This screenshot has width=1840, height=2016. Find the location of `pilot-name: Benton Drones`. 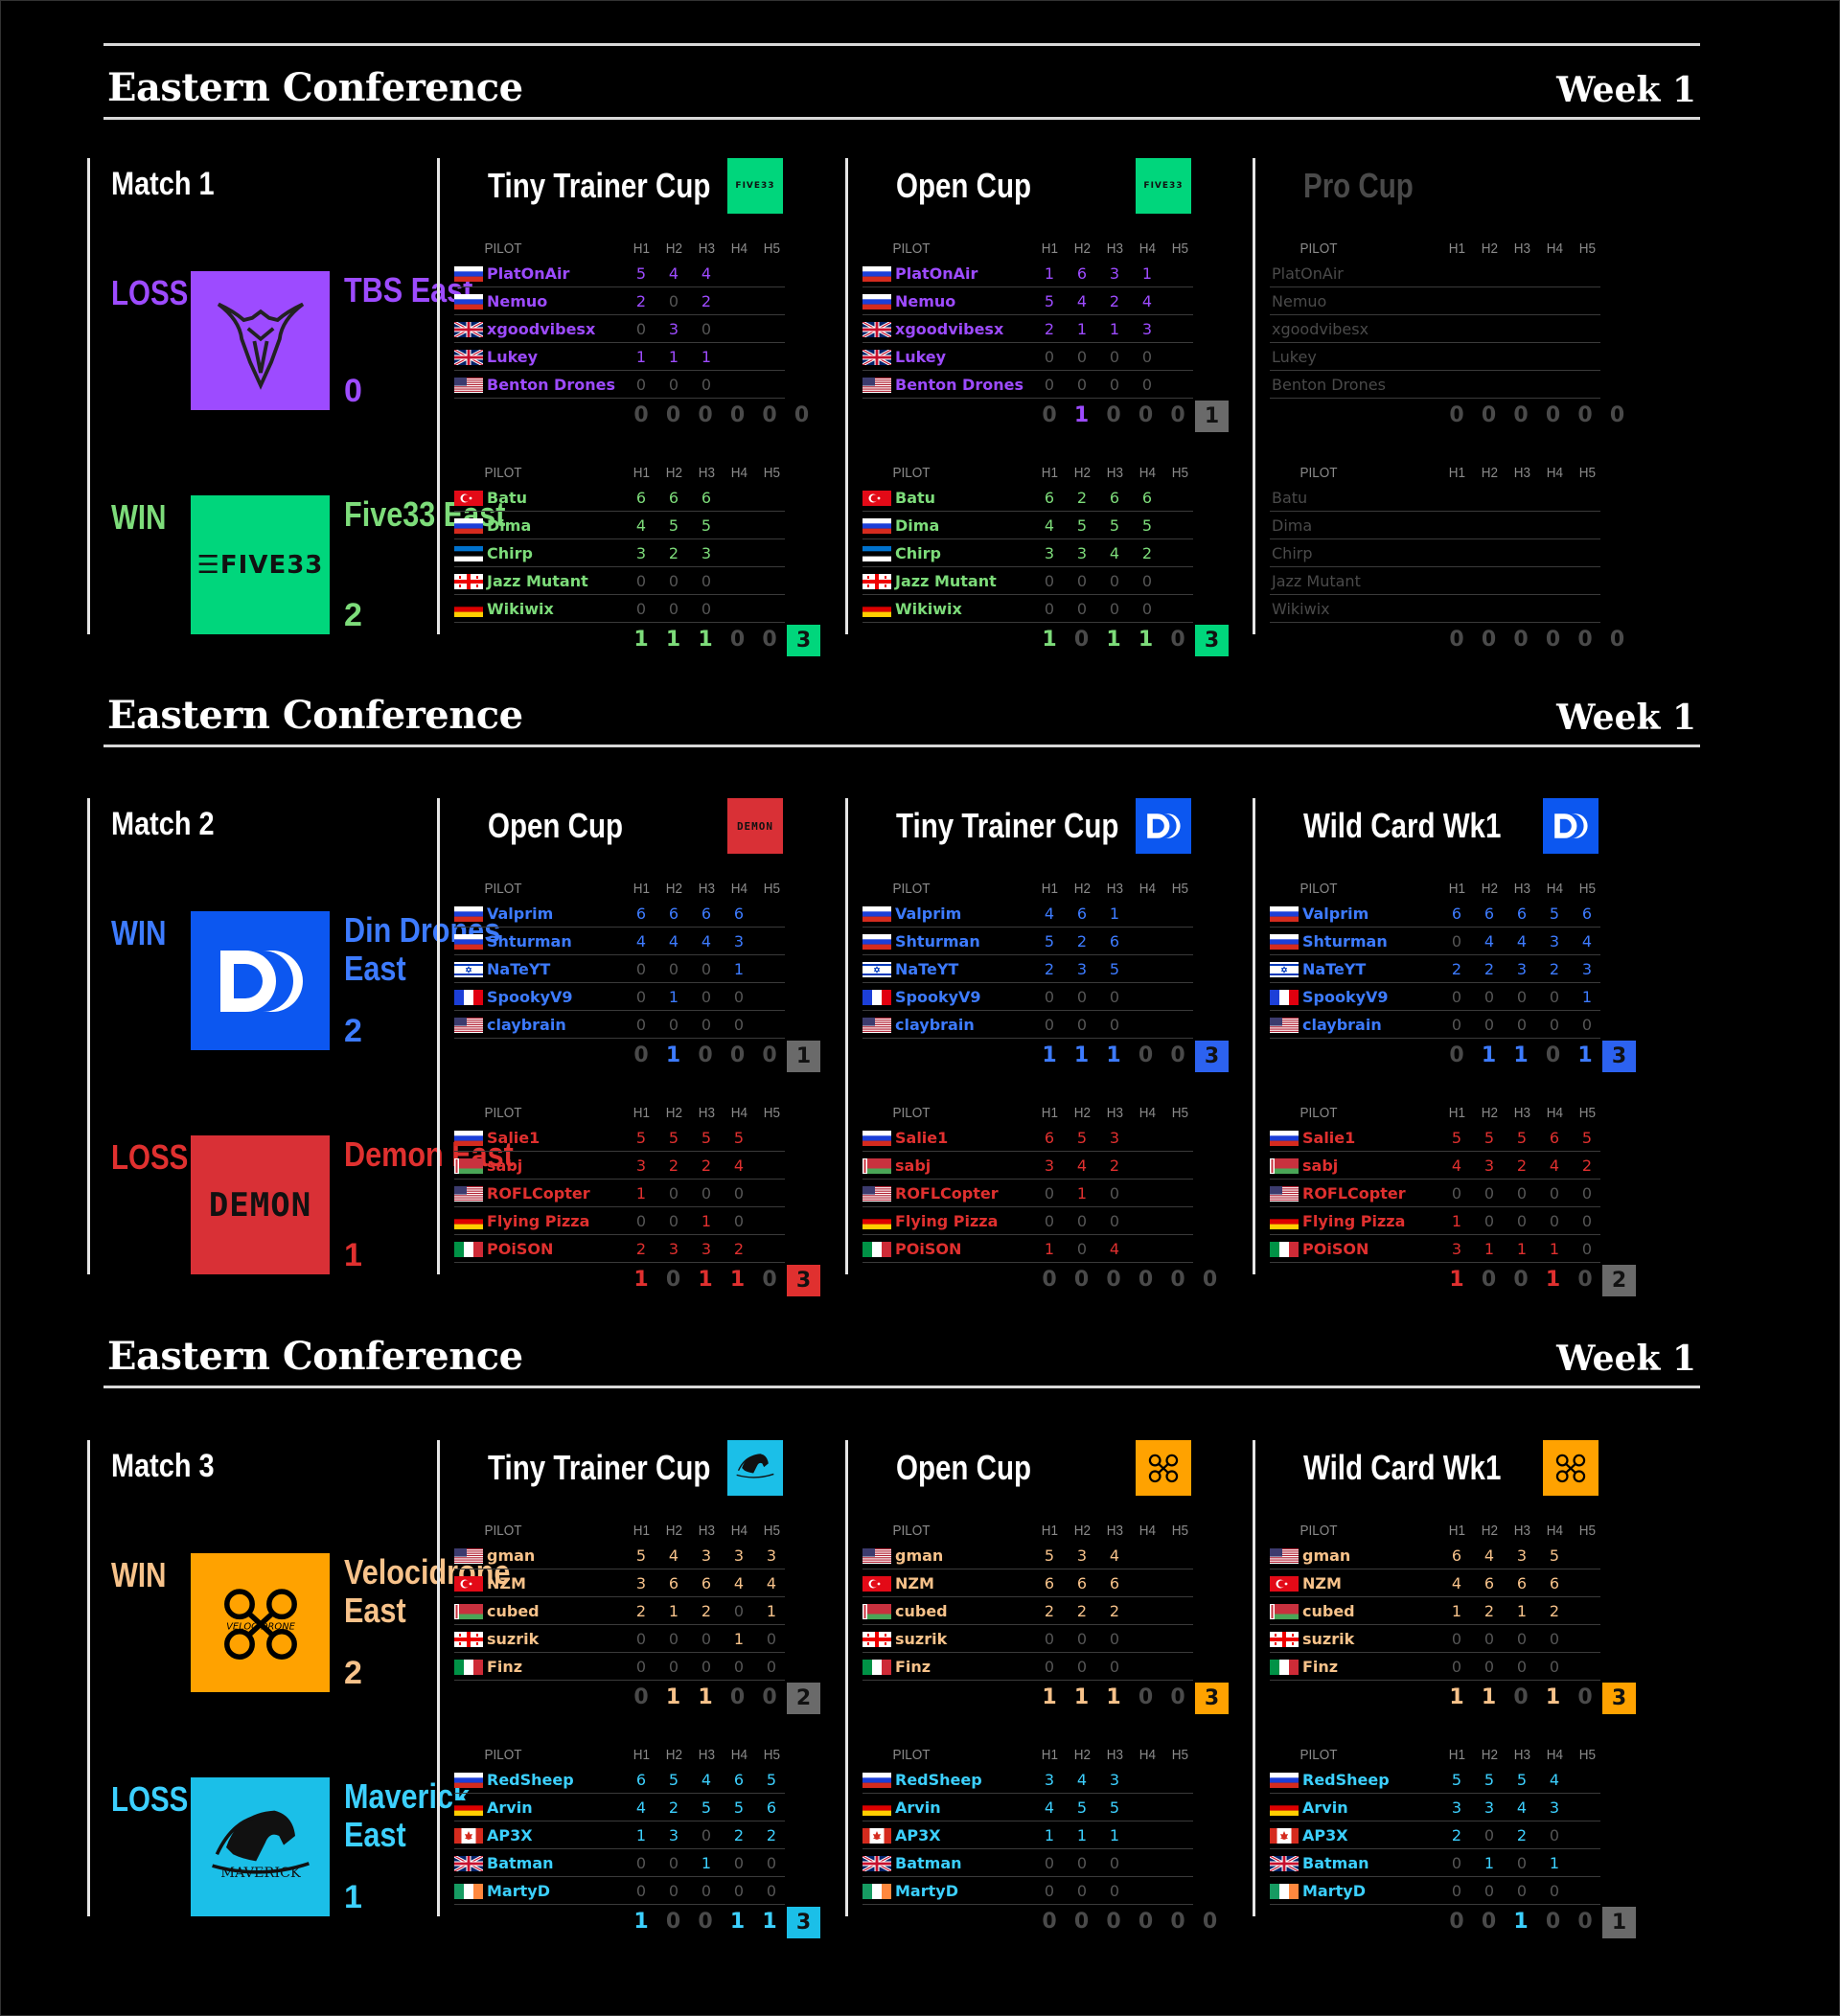

pilot-name: Benton Drones is located at coordinates (1329, 385).